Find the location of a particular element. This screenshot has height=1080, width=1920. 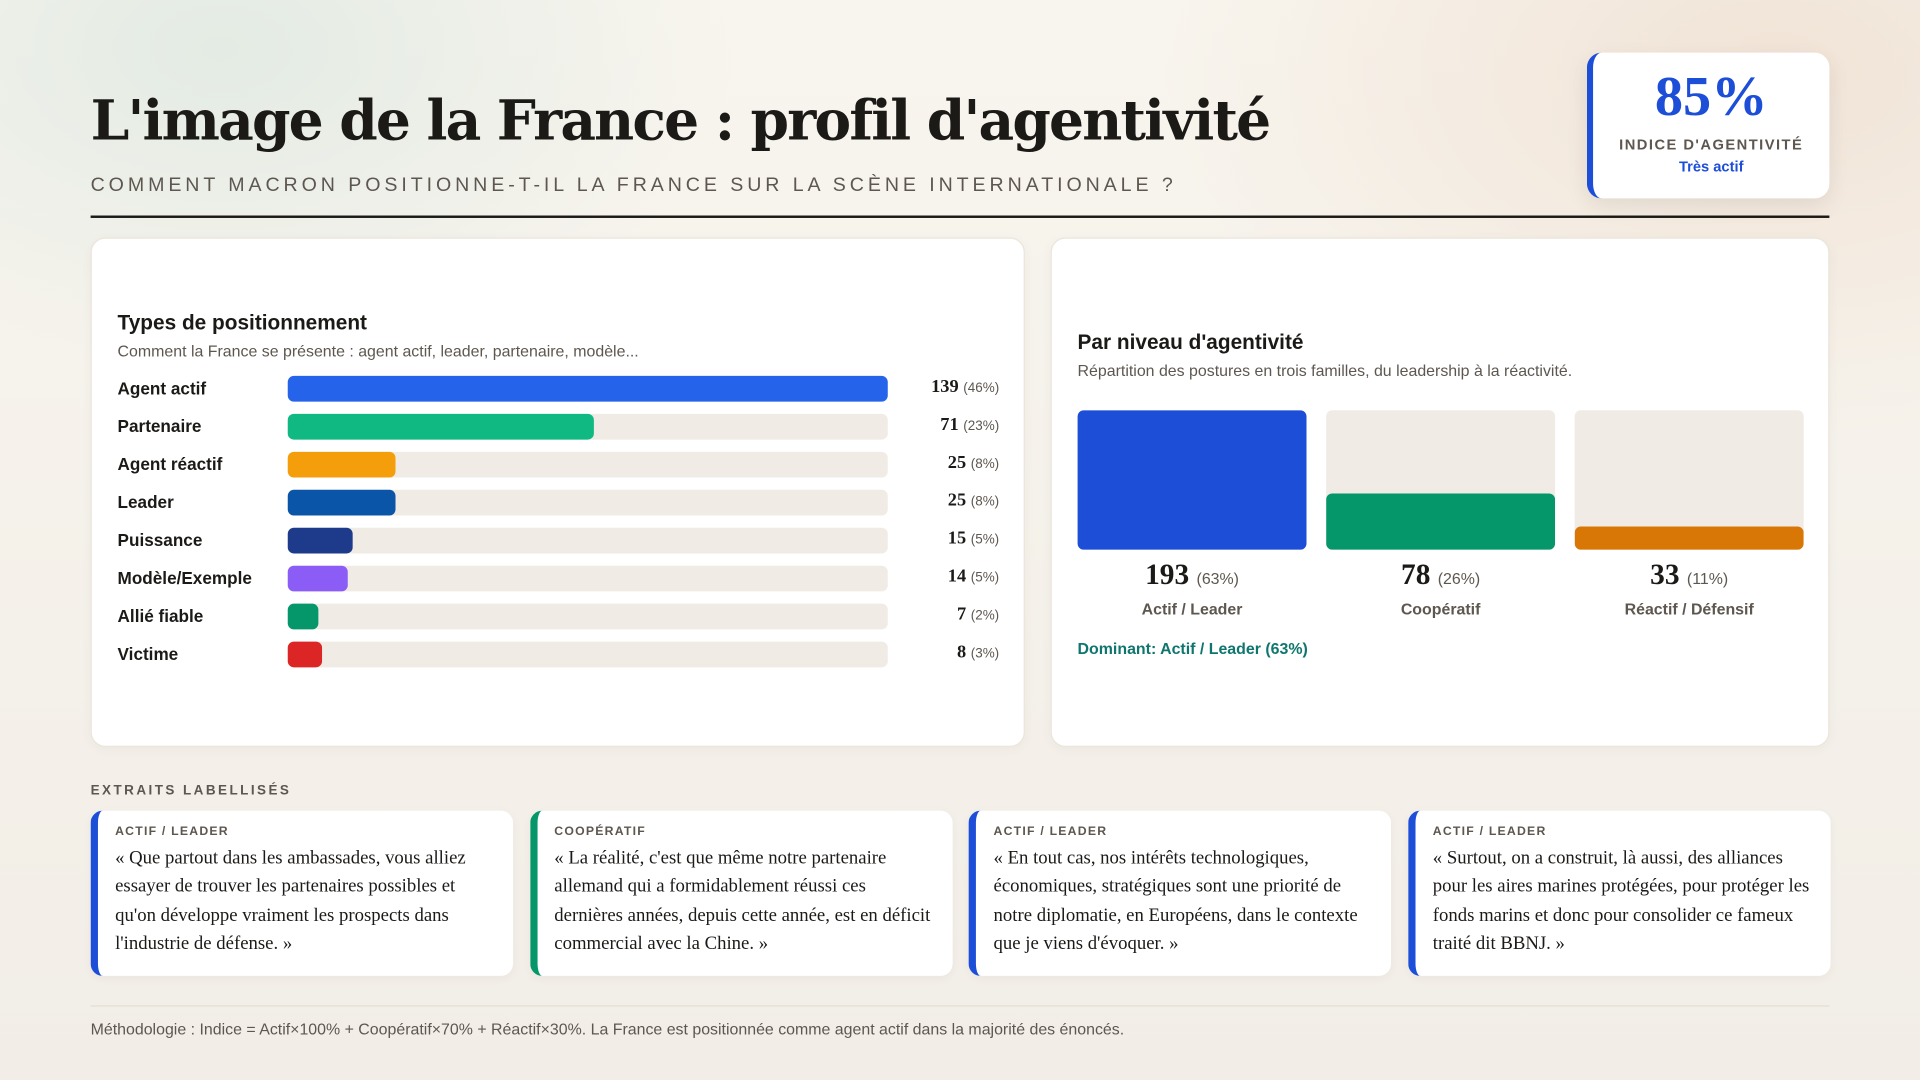

dominant-annotation: Dominant: Actif / Leader (63%) is located at coordinates (1192, 648).